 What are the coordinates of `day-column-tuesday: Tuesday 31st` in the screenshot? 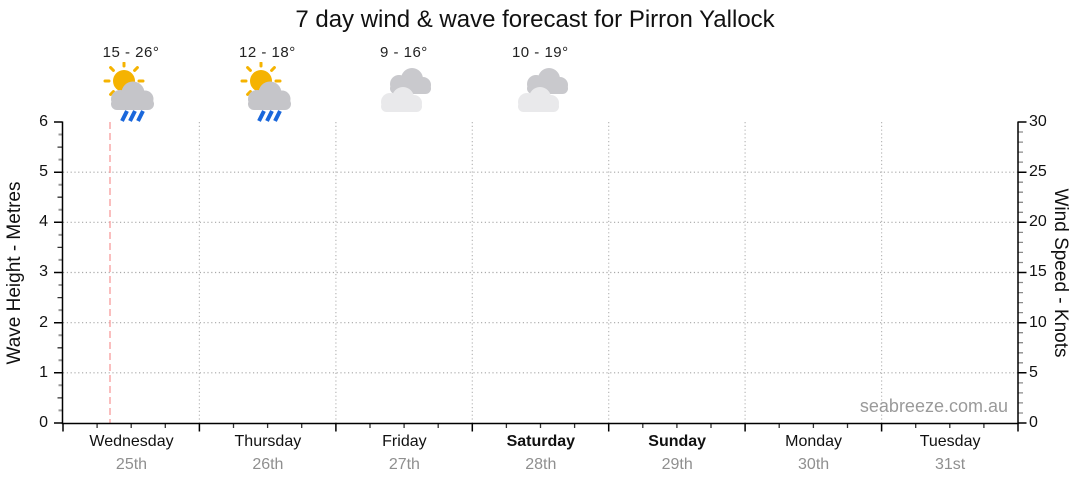 It's located at (950, 453).